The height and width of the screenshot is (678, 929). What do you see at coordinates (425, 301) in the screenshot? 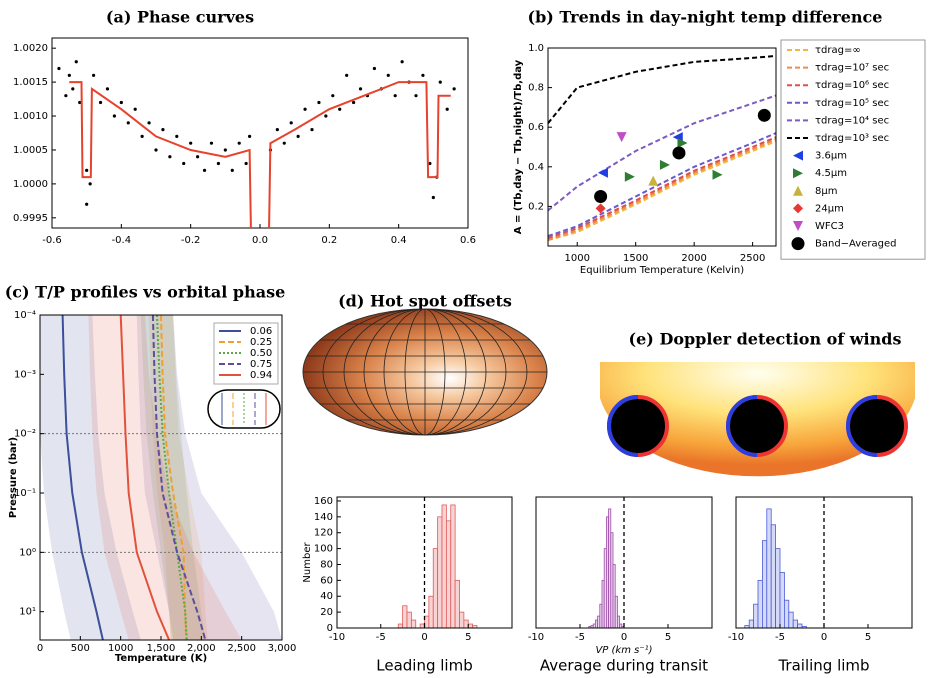
I see `panel-title: (d) Hot spot offsets` at bounding box center [425, 301].